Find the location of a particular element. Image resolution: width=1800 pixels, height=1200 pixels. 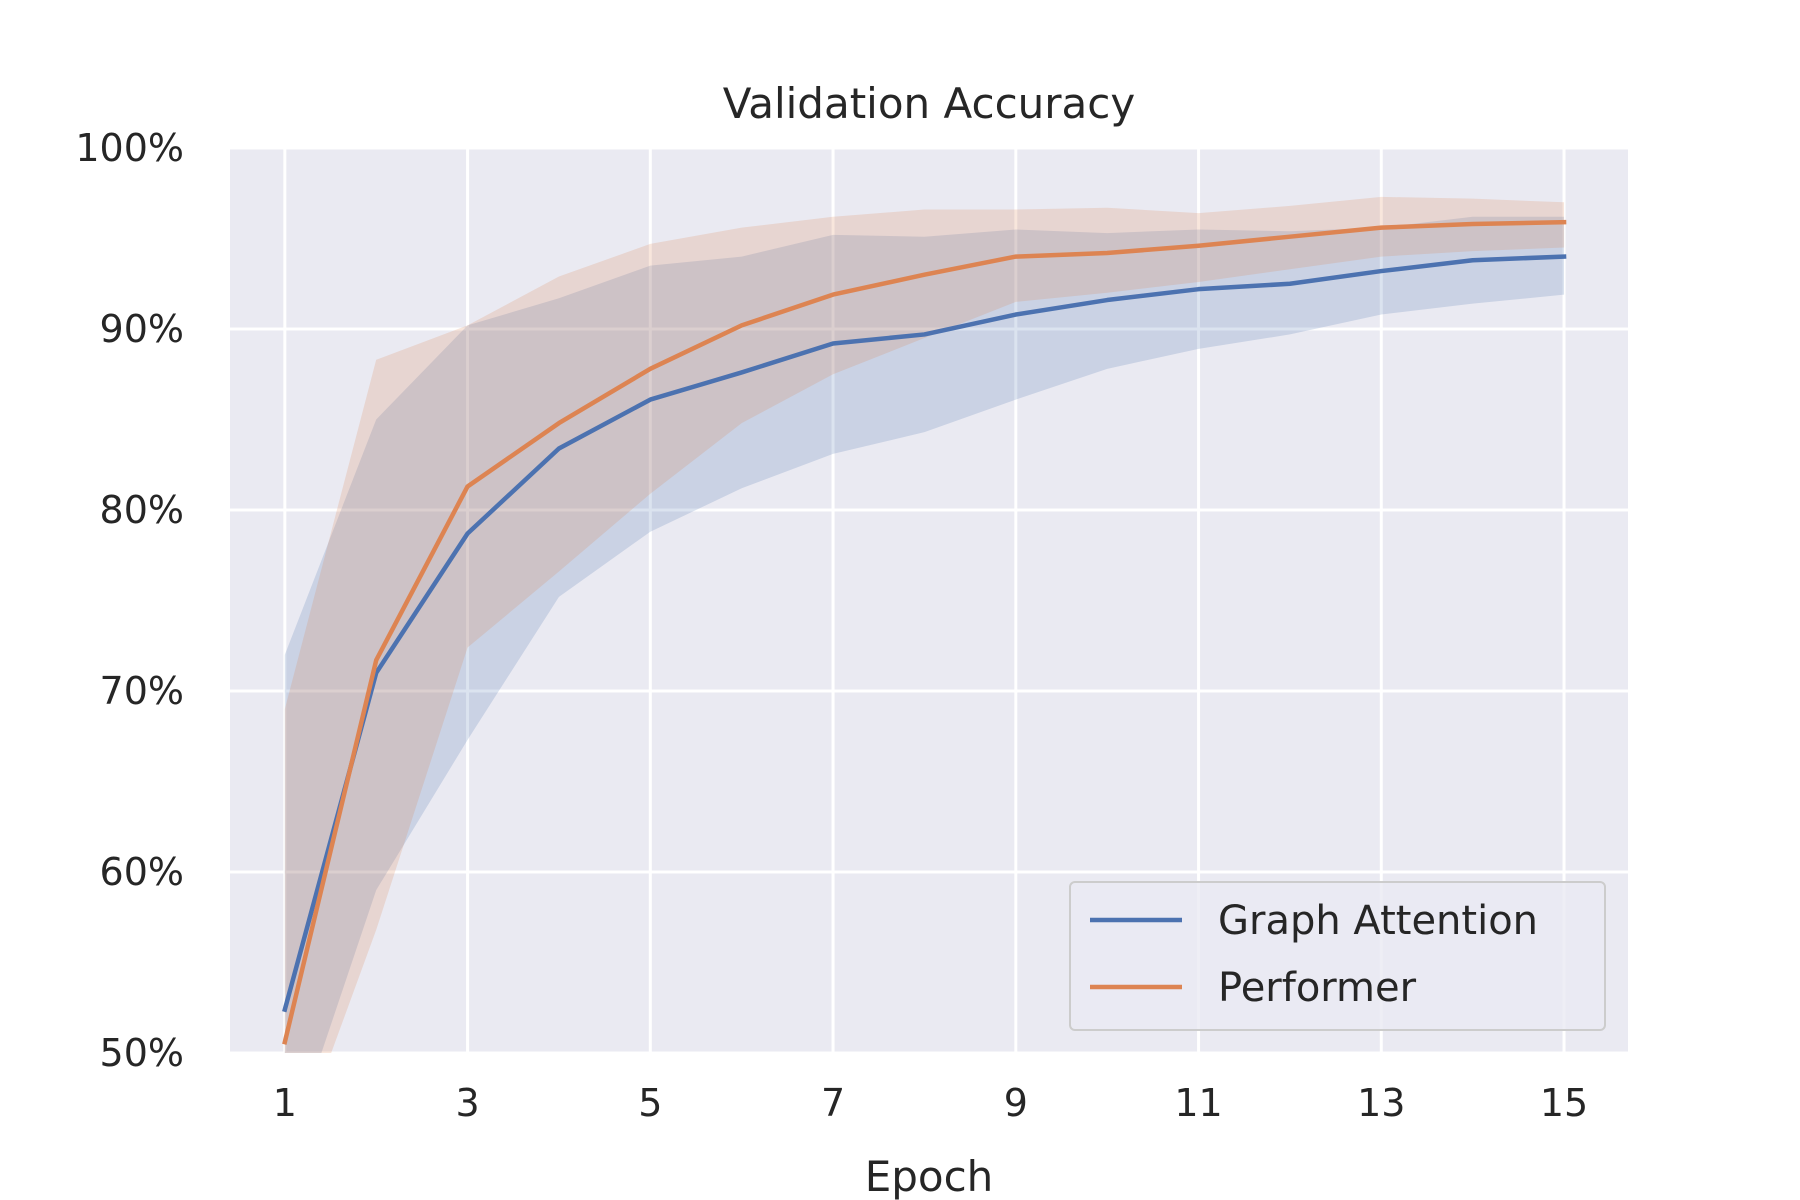

x-tick-label: 15 is located at coordinates (1564, 1103).